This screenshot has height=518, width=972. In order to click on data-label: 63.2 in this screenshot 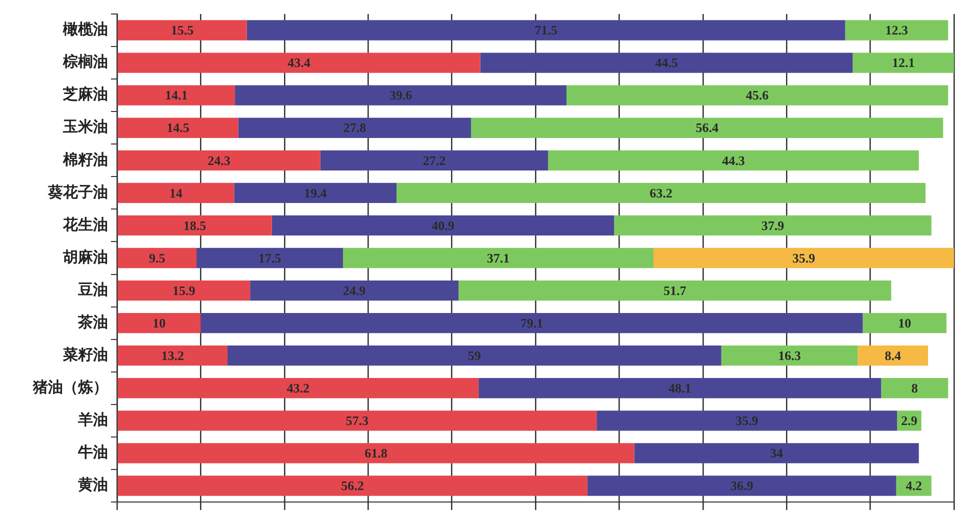, I will do `click(661, 192)`.